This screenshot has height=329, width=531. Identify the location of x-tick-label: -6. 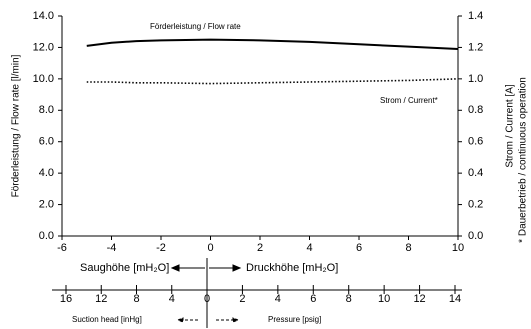
(62, 248).